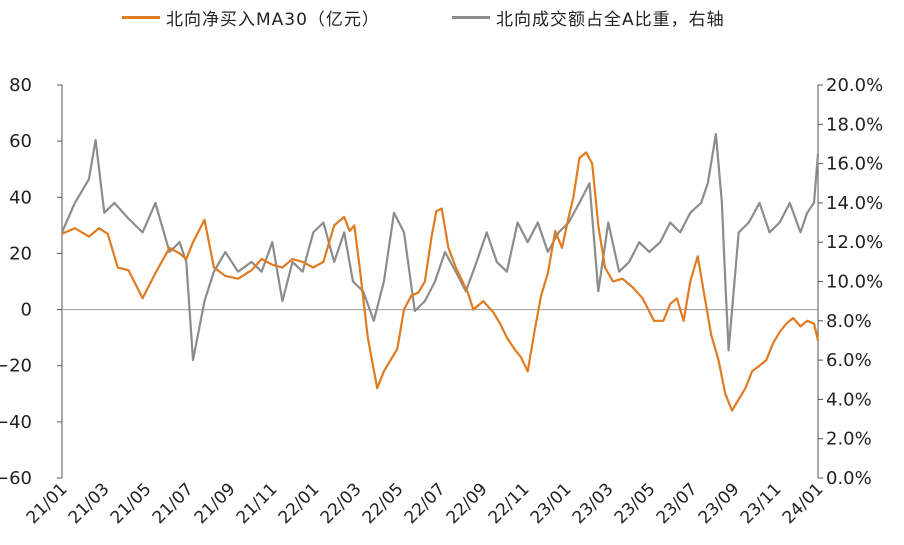 The image size is (904, 545). I want to click on right-tick-label: 8.0%, so click(849, 321).